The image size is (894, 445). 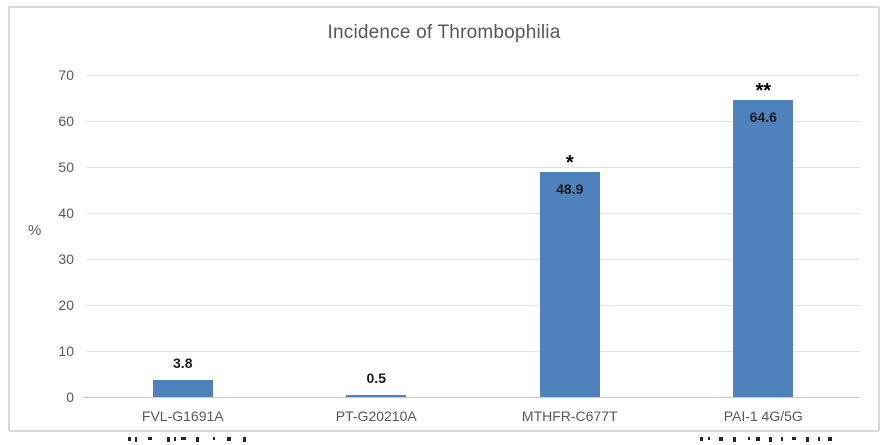 What do you see at coordinates (66, 213) in the screenshot?
I see `y-tick-label: 40` at bounding box center [66, 213].